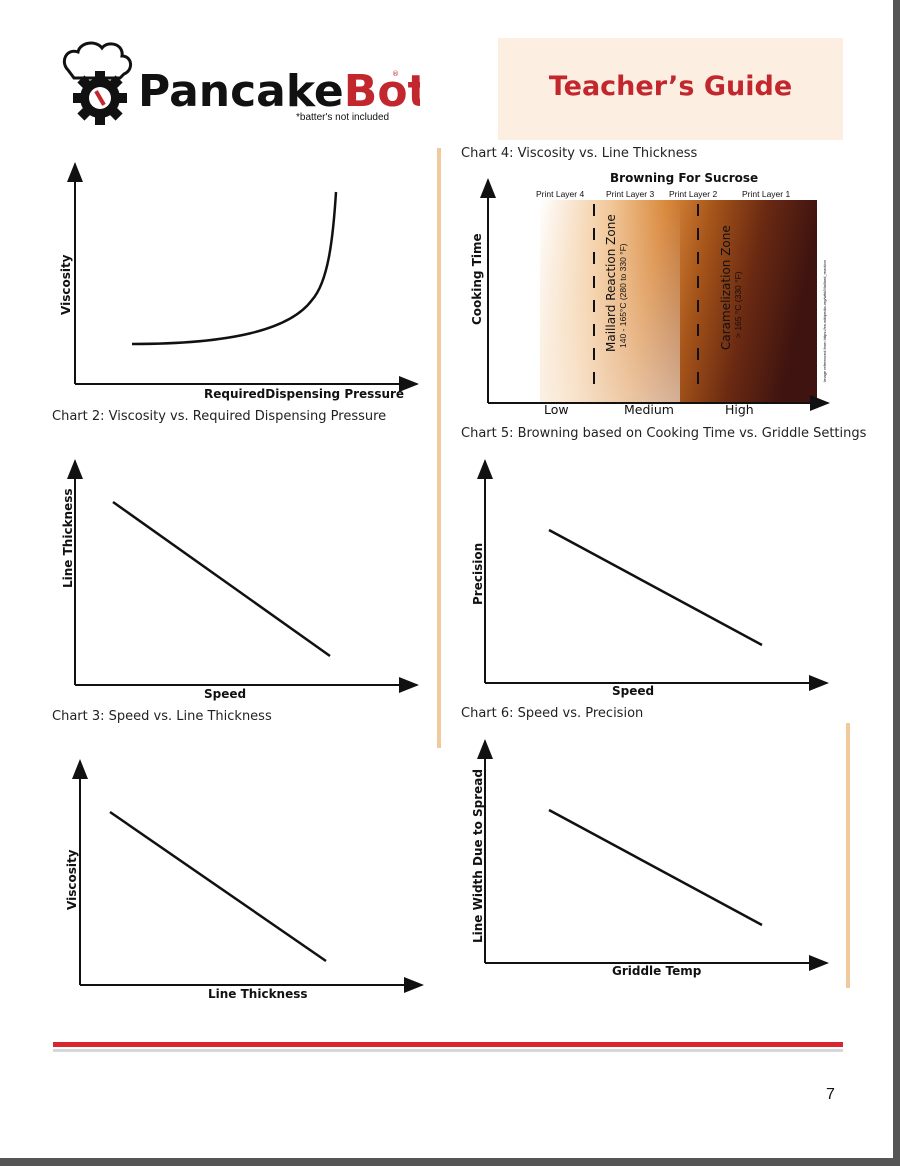 The height and width of the screenshot is (1166, 900). What do you see at coordinates (896, 583) in the screenshot?
I see `viewer-edge-right` at bounding box center [896, 583].